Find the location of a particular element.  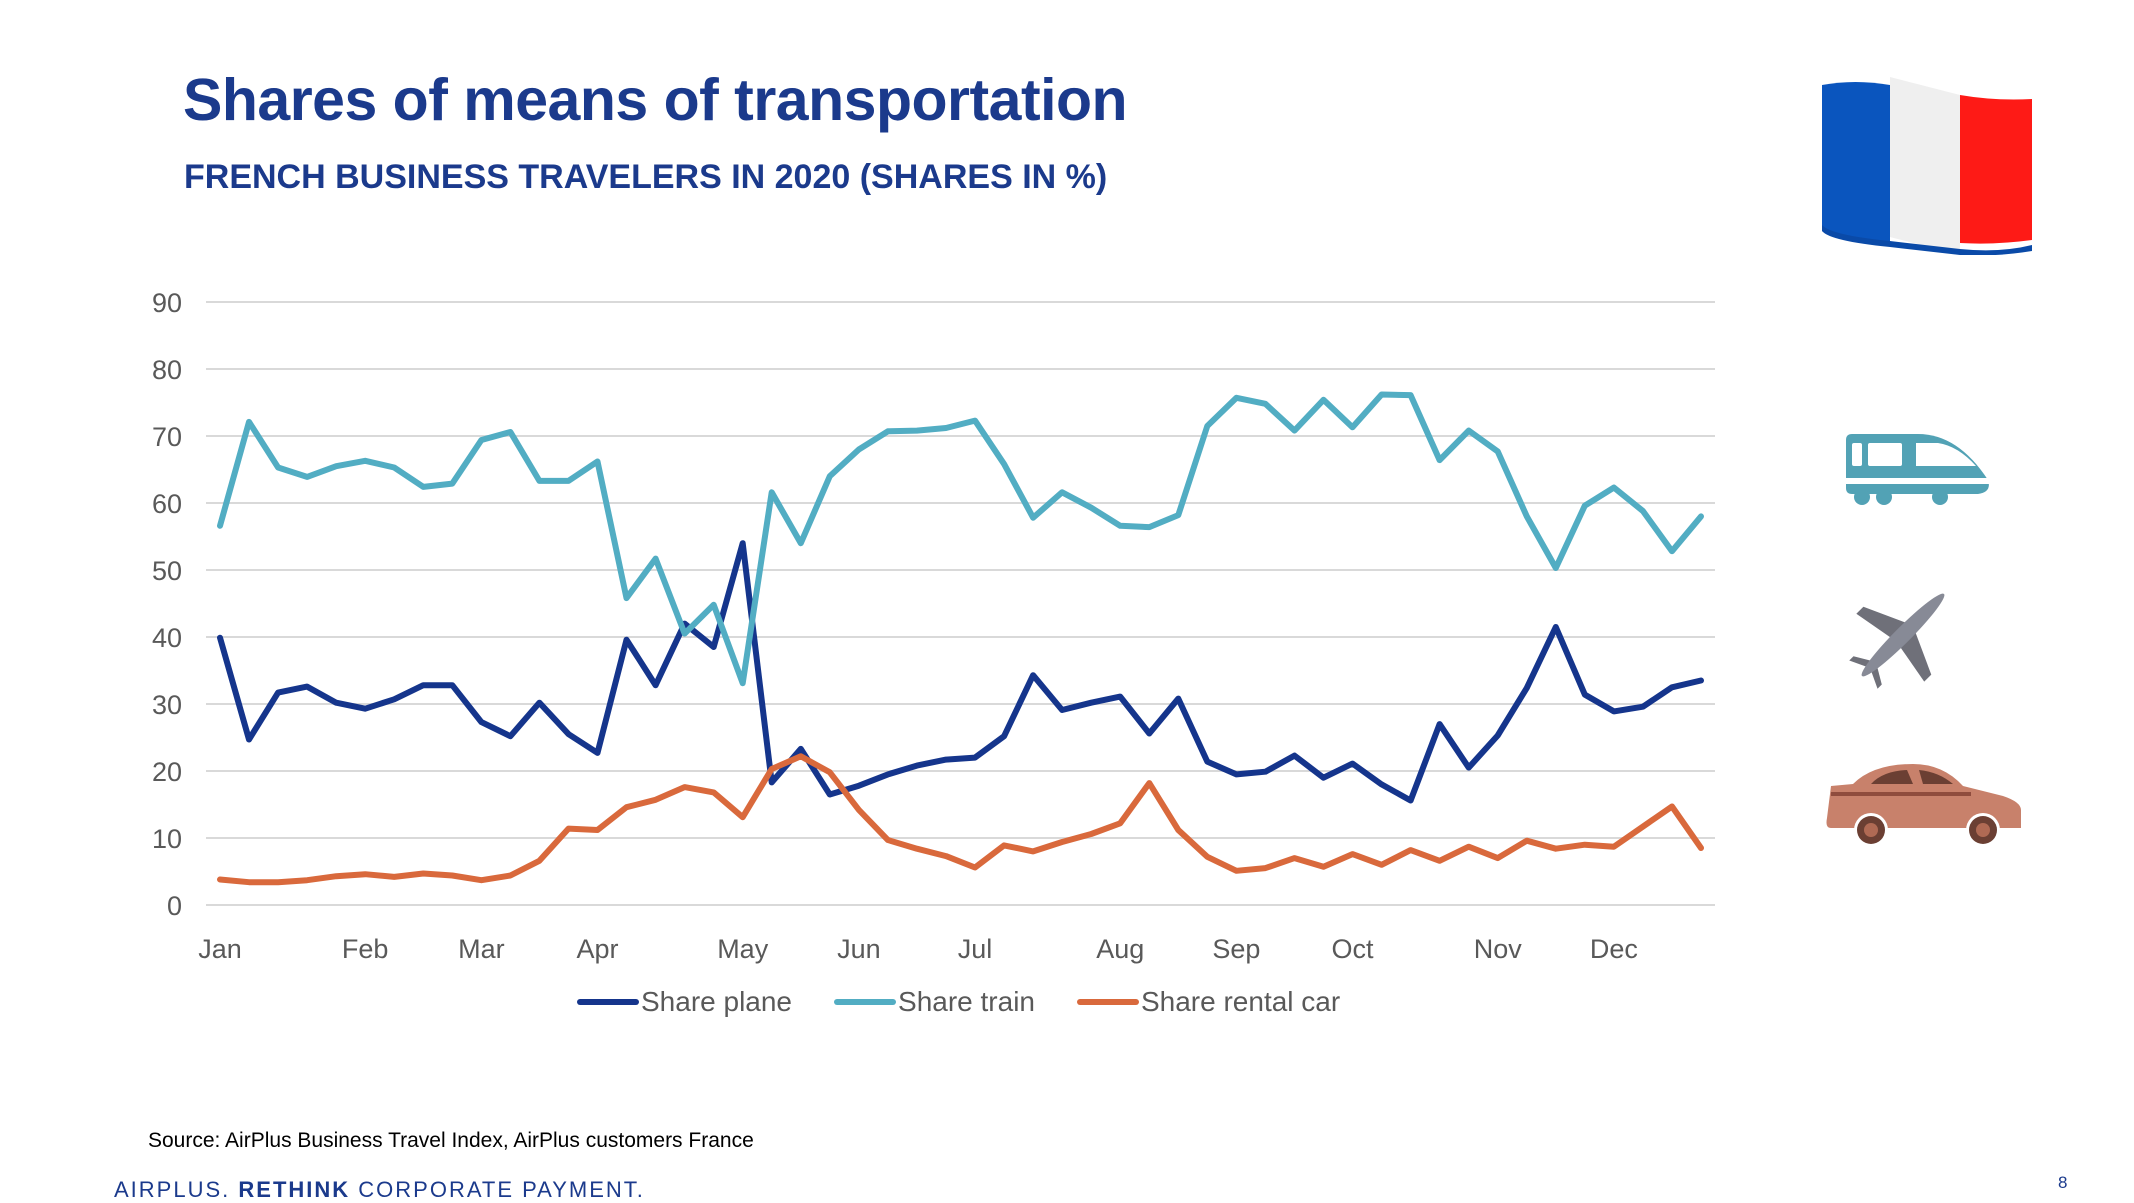

legend-item-train: Share train is located at coordinates (934, 1002).